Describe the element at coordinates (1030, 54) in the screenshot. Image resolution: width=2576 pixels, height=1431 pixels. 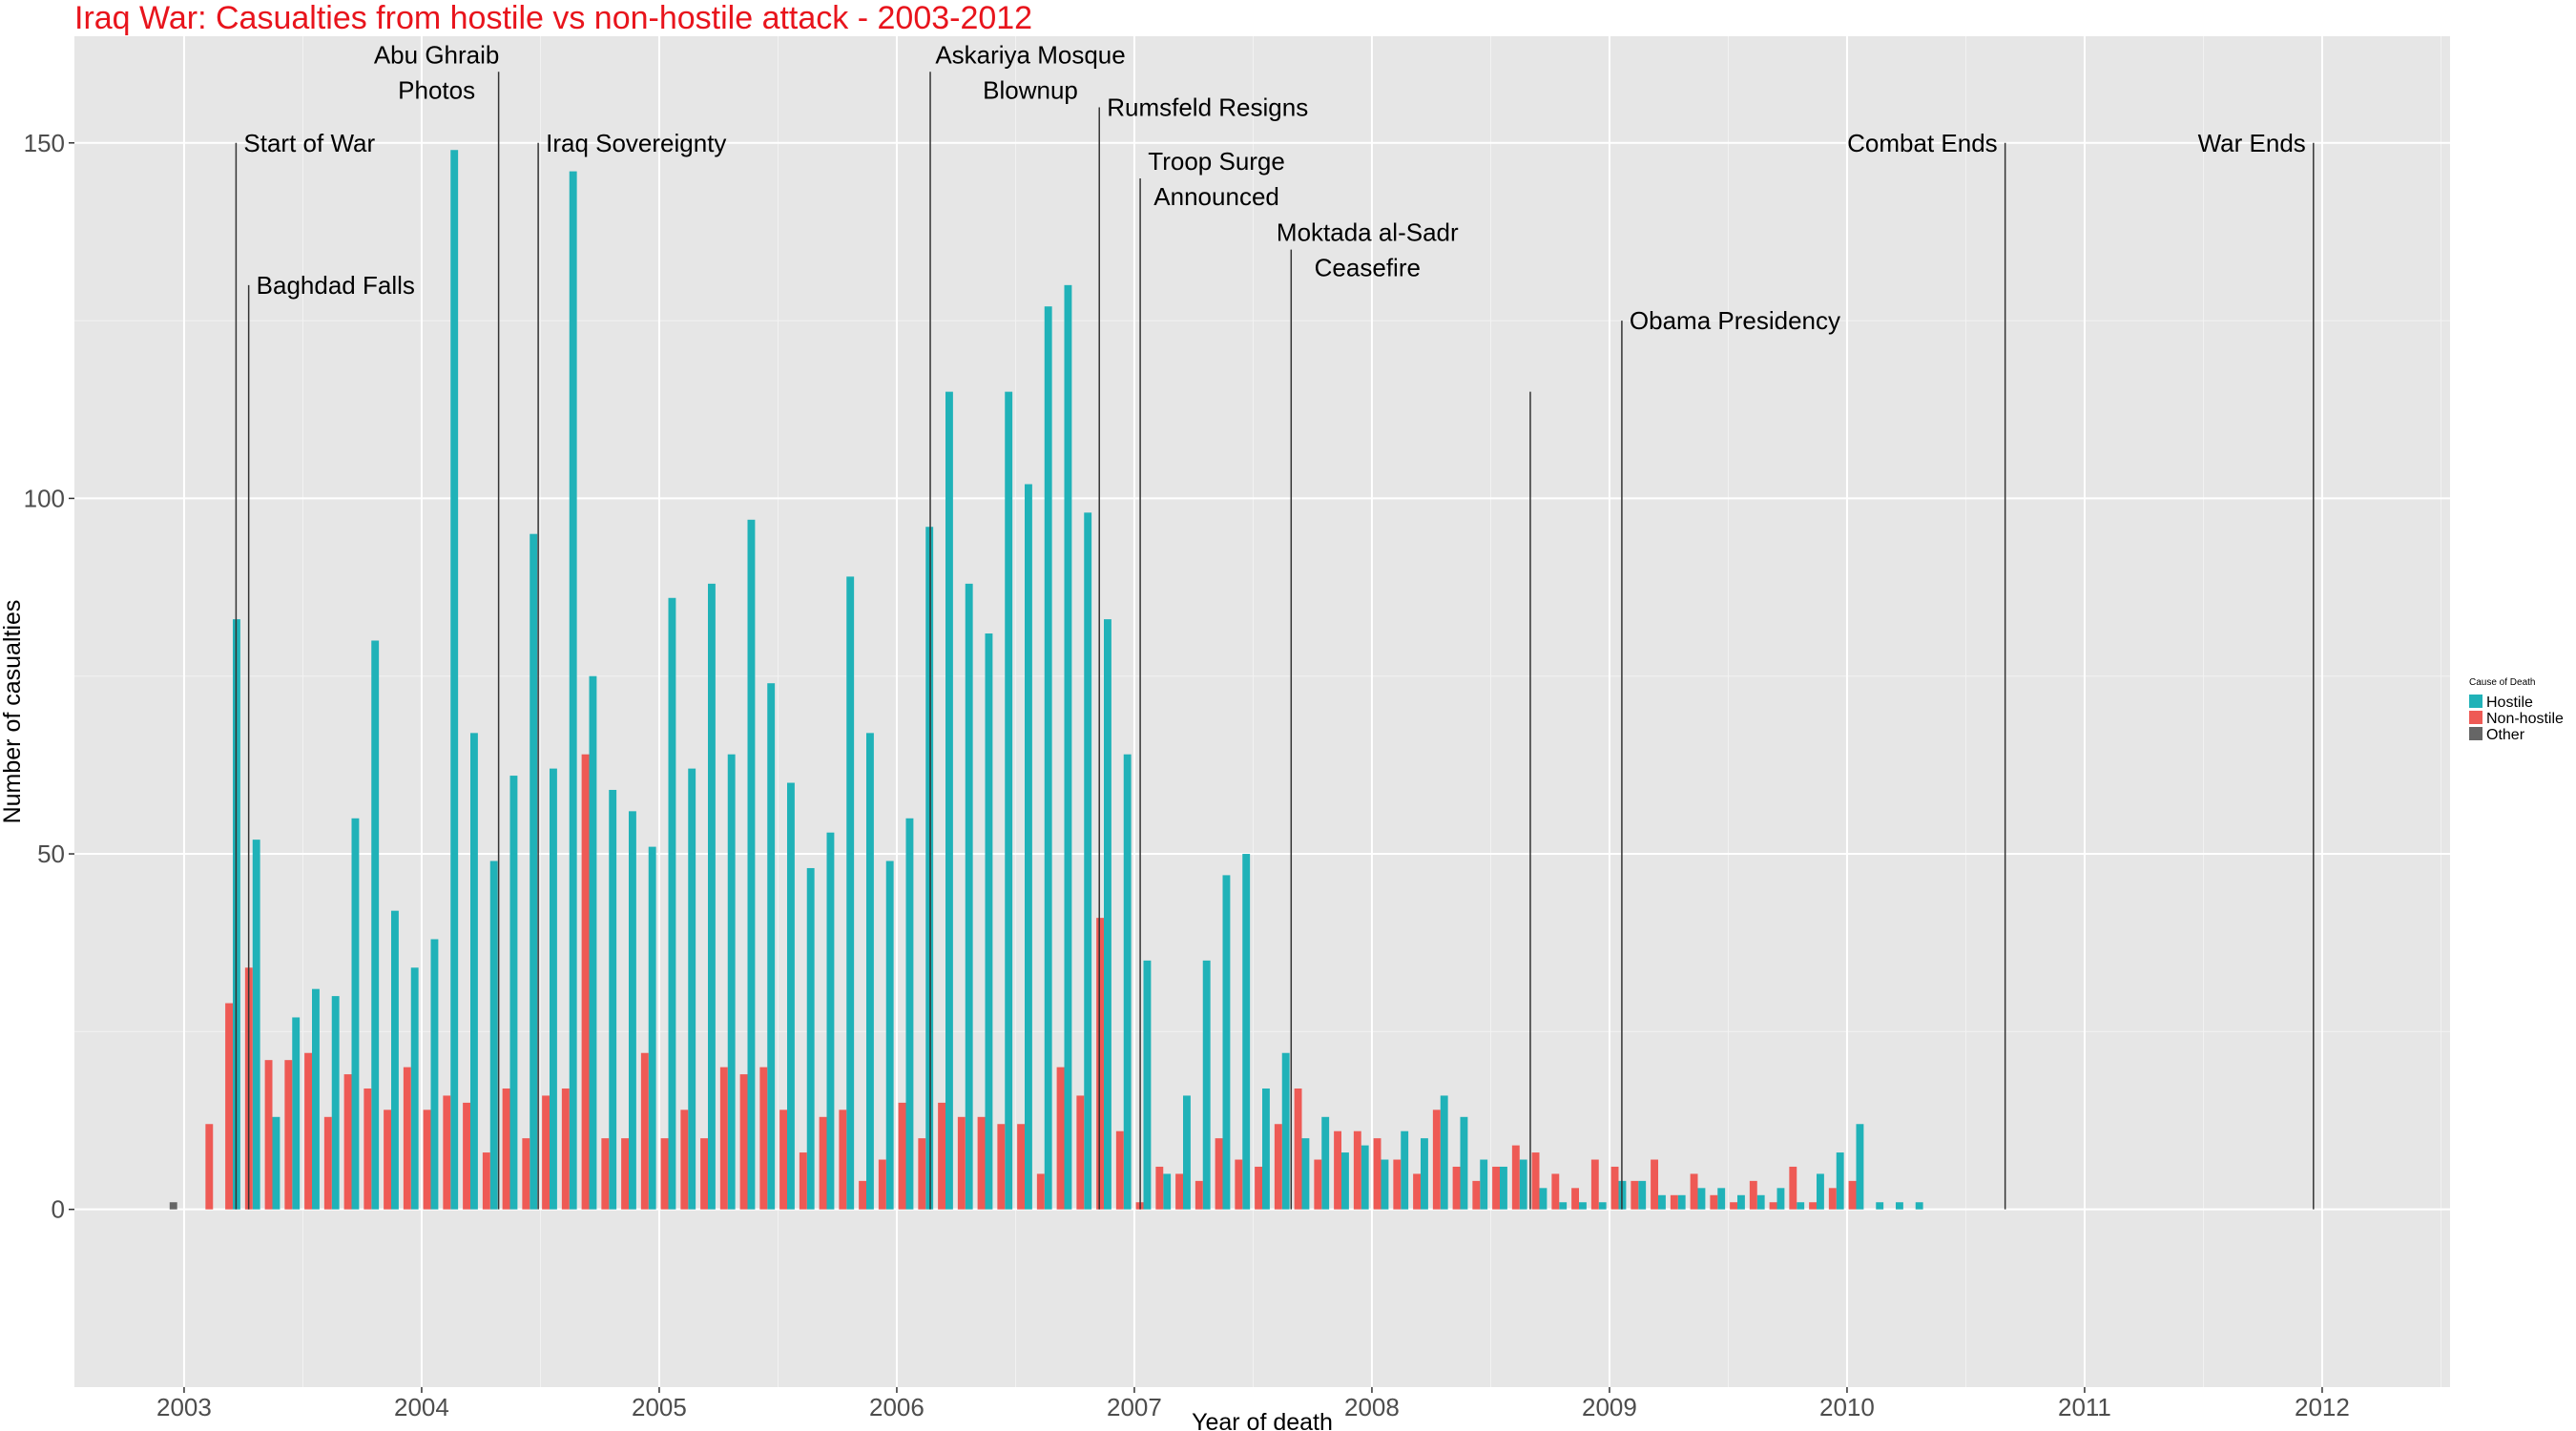
I see `annotation-label: Askariya Mosque` at that location.